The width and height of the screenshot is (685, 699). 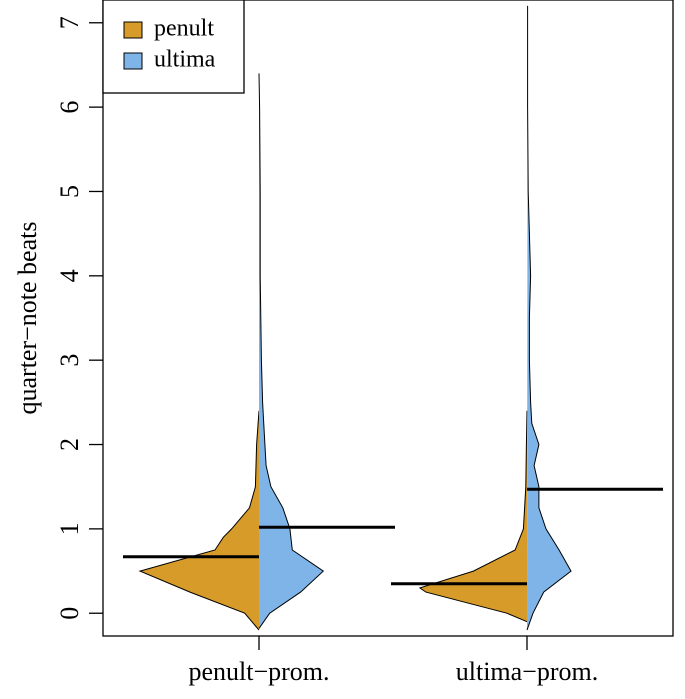 What do you see at coordinates (258, 671) in the screenshot?
I see `x-tick-label: penult−prom.` at bounding box center [258, 671].